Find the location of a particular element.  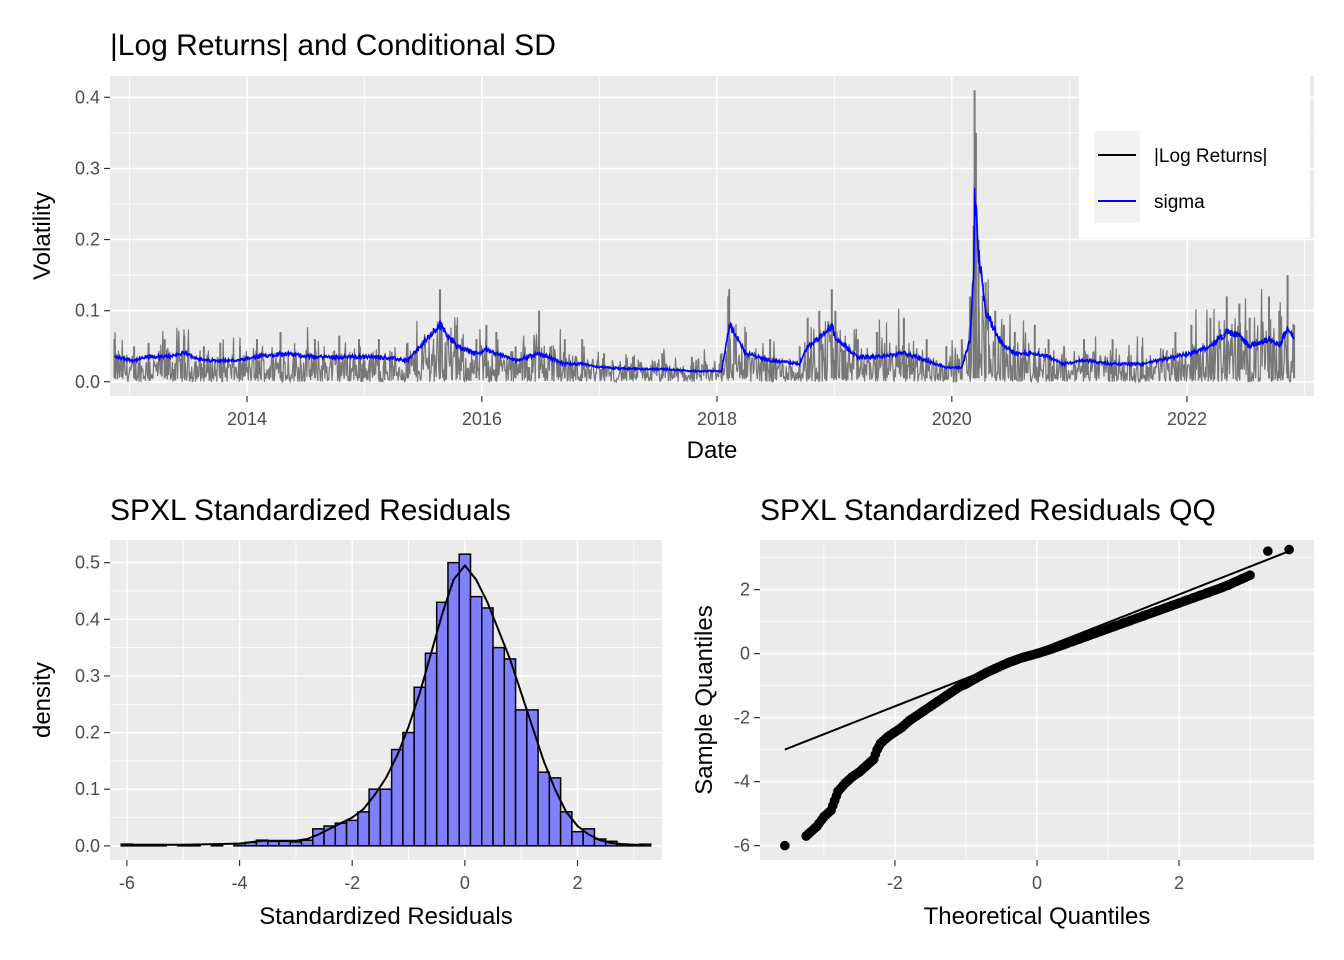

legend-label-sigma: sigma is located at coordinates (1179, 202).